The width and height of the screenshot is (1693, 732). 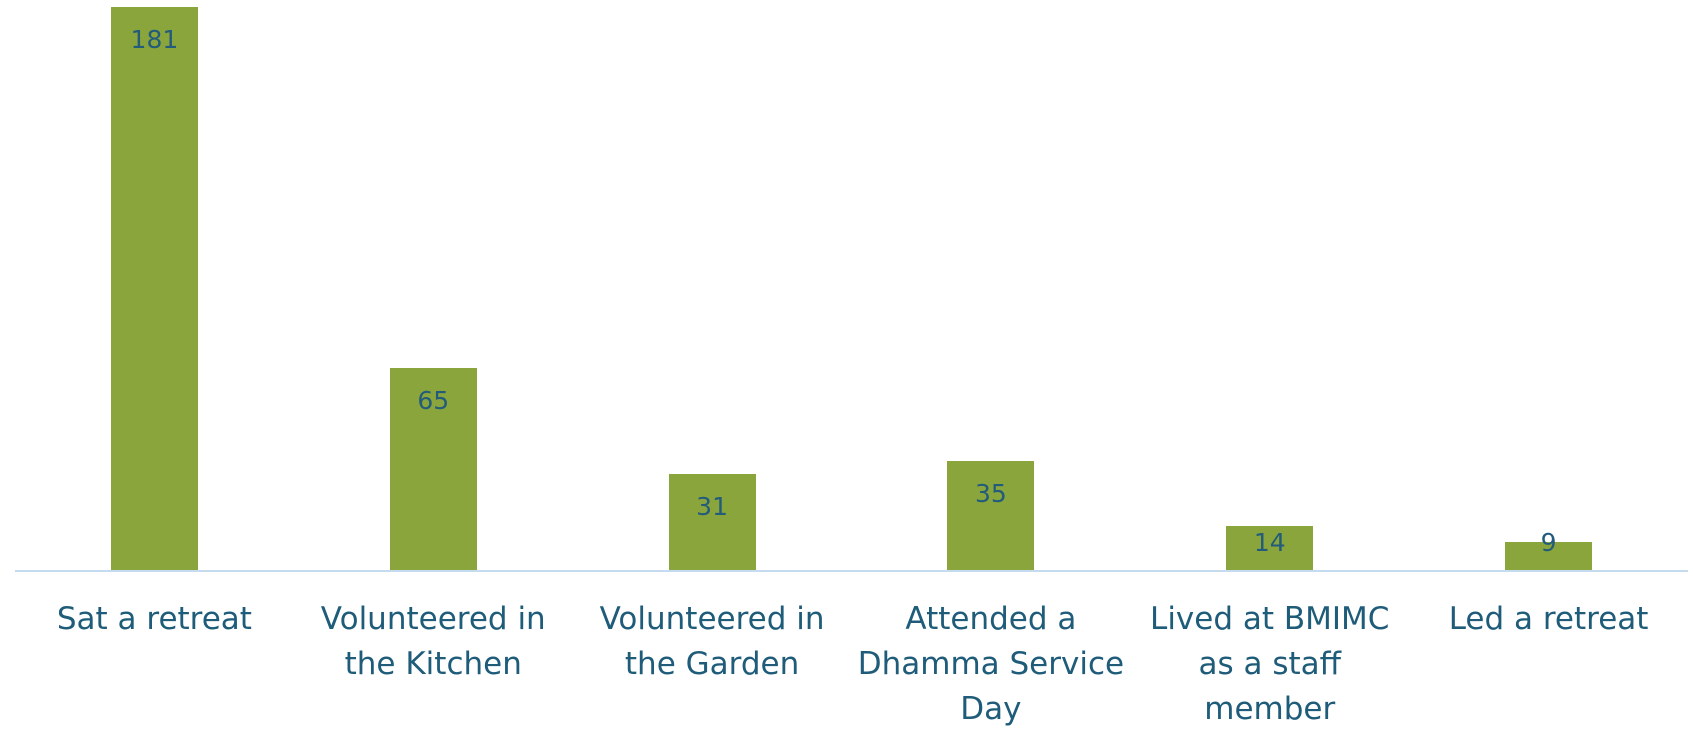 I want to click on data-label: 181, so click(x=154, y=39).